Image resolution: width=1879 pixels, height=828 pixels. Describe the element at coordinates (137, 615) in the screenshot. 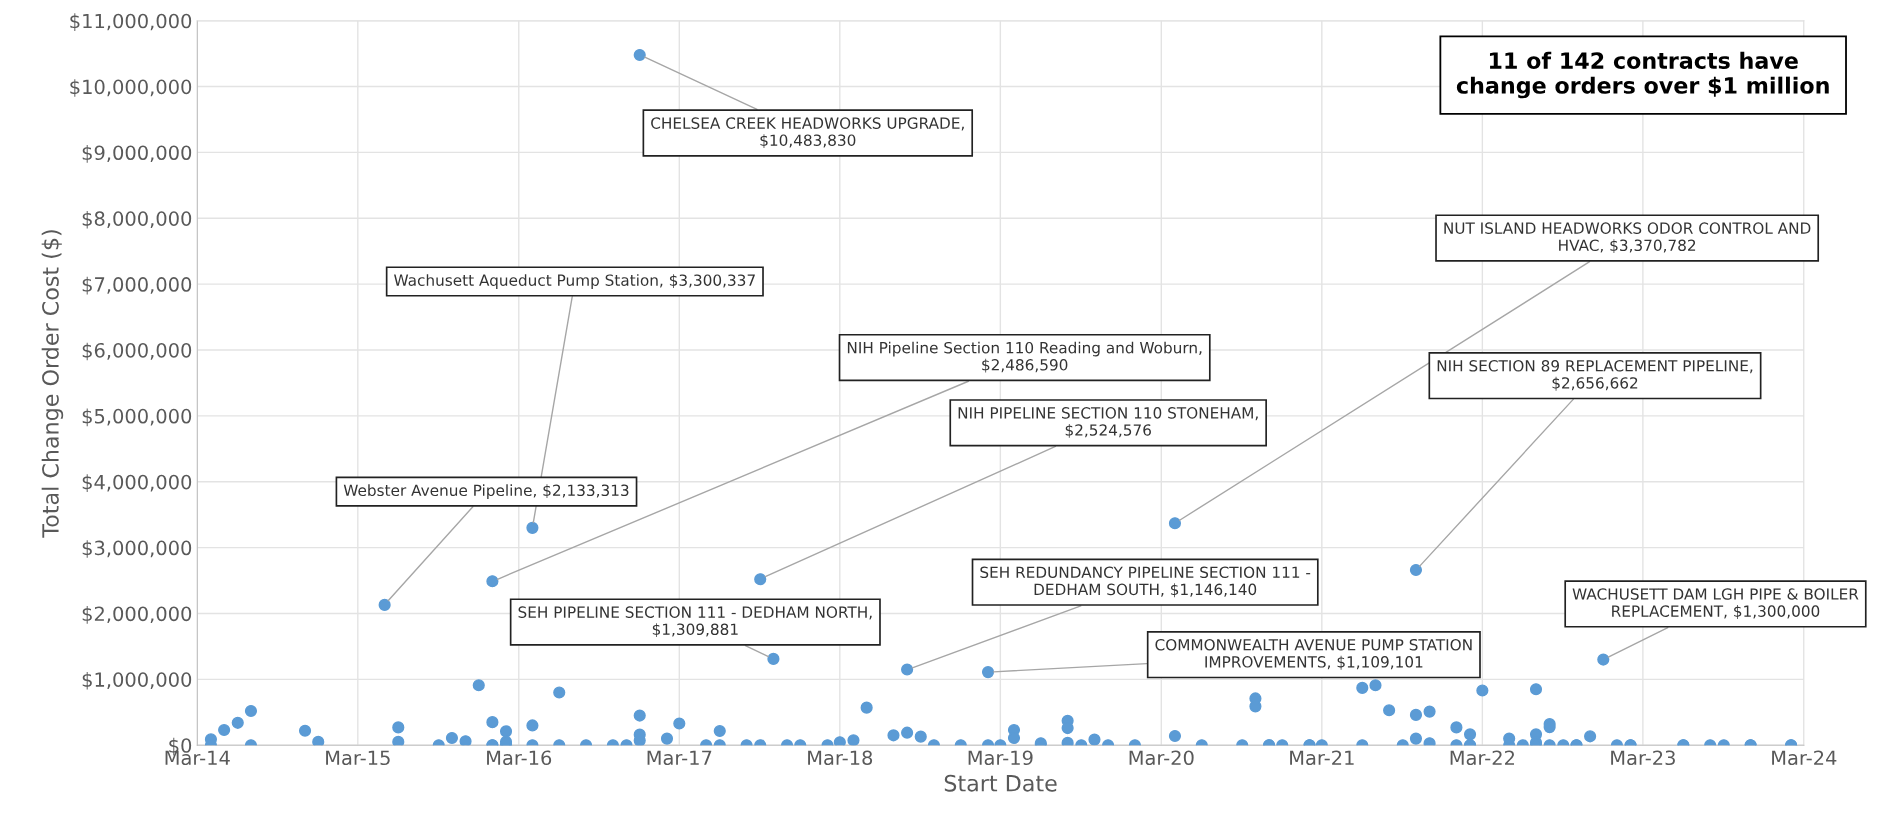

I see `y-tick-label: $2,000,000` at that location.